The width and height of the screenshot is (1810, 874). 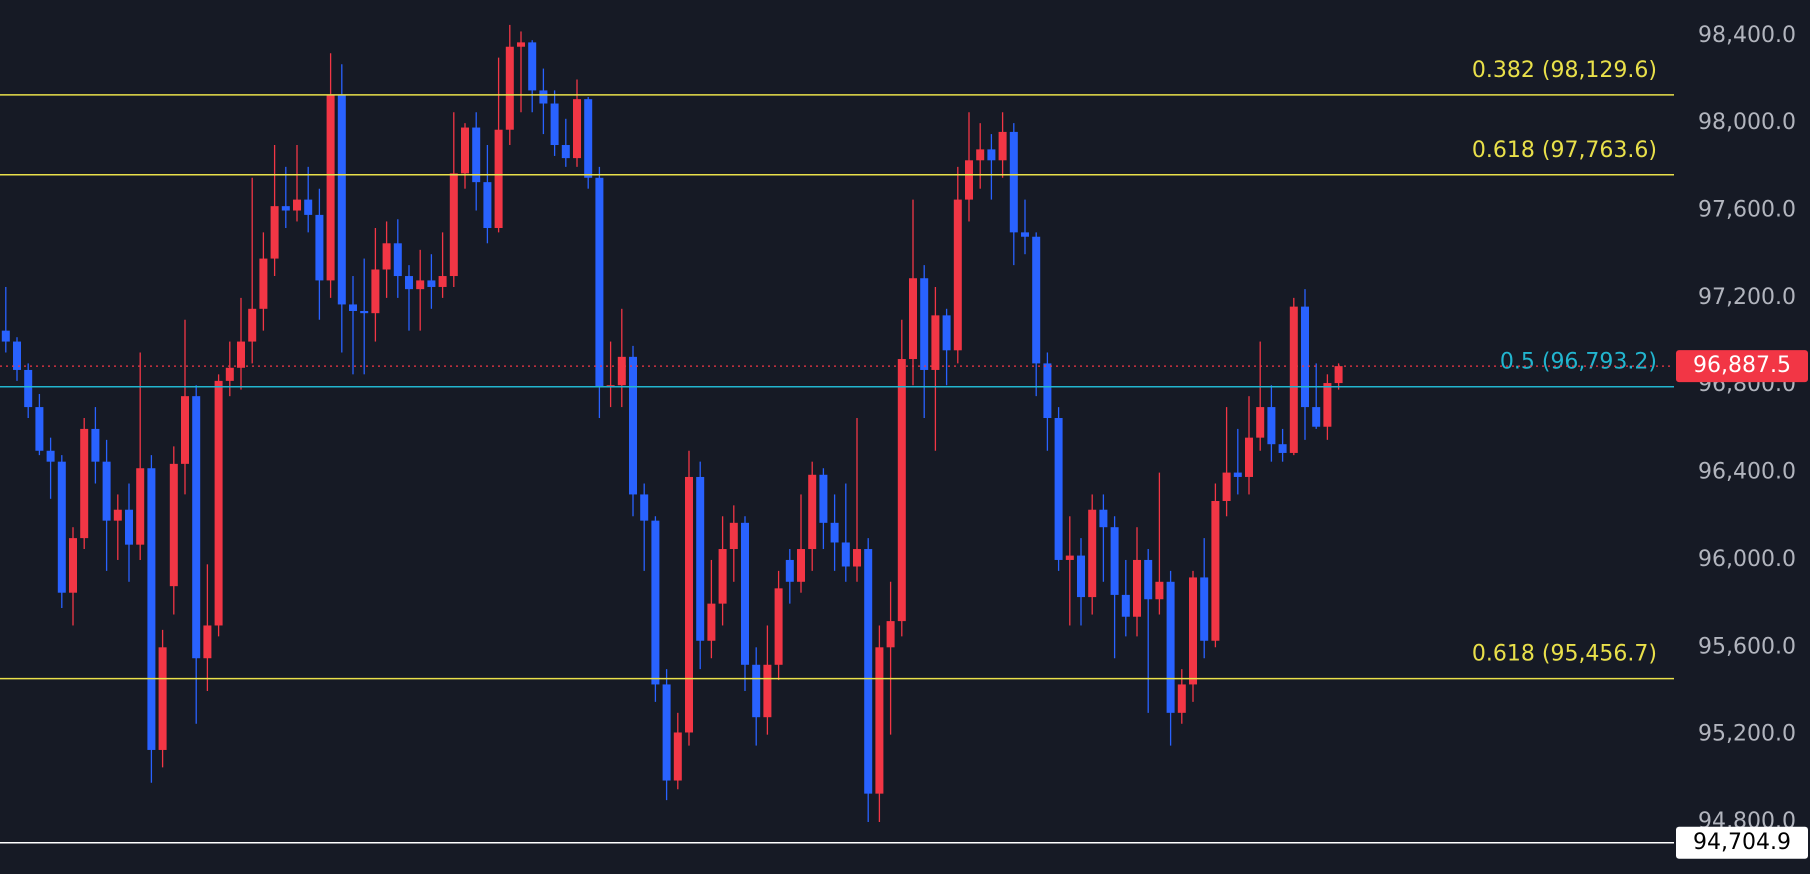 What do you see at coordinates (1747, 122) in the screenshot?
I see `y-tick-label: 98,000.0` at bounding box center [1747, 122].